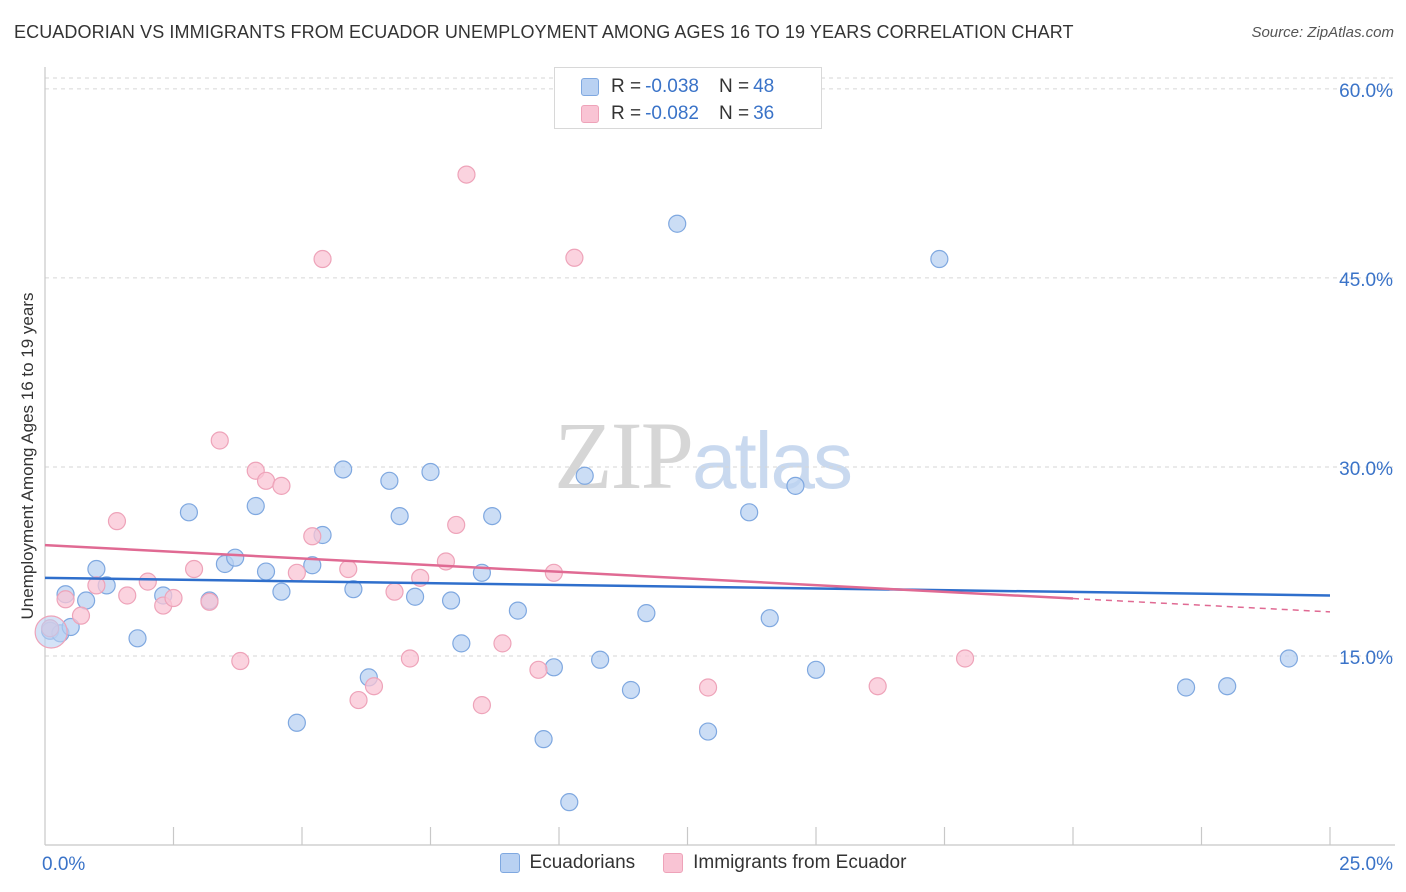  What do you see at coordinates (764, 113) in the screenshot?
I see `legend-n-value: 36` at bounding box center [764, 113].